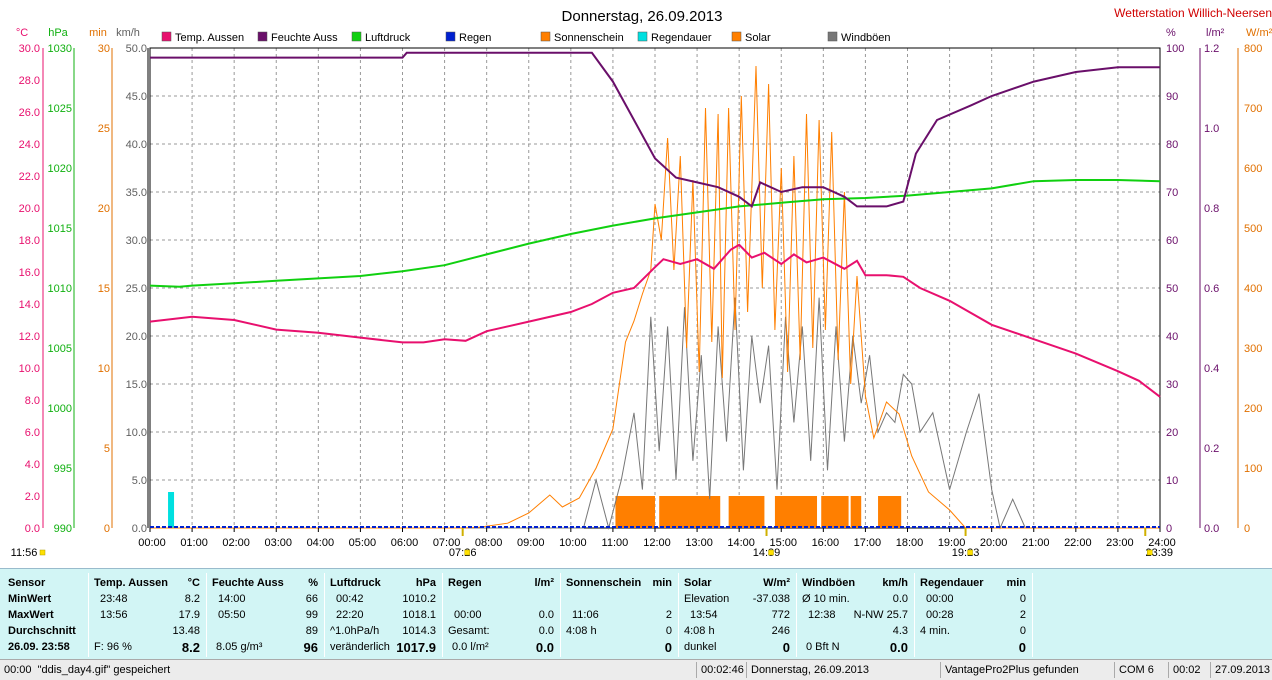 The width and height of the screenshot is (1272, 680). Describe the element at coordinates (1022, 647) in the screenshot. I see `rd-current: 0` at that location.